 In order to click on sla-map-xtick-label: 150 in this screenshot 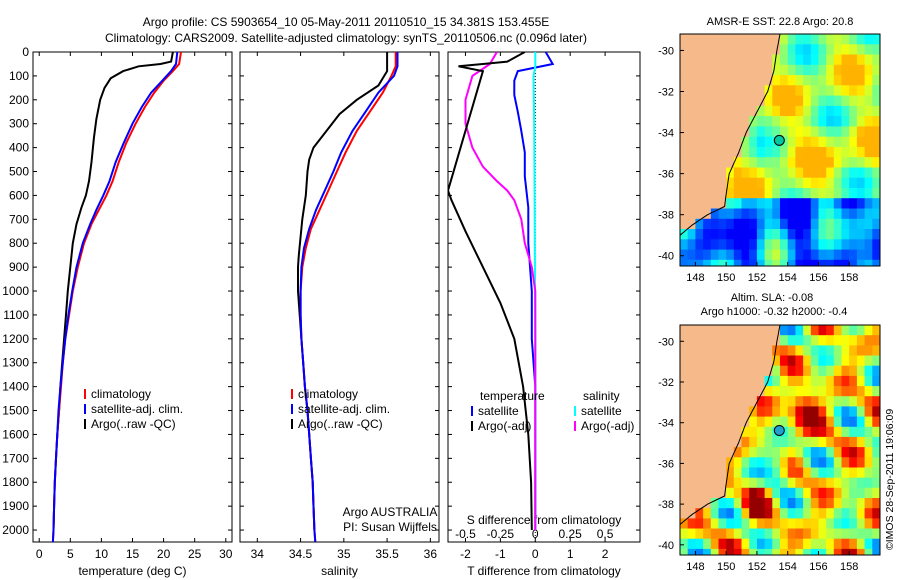, I will do `click(726, 567)`.